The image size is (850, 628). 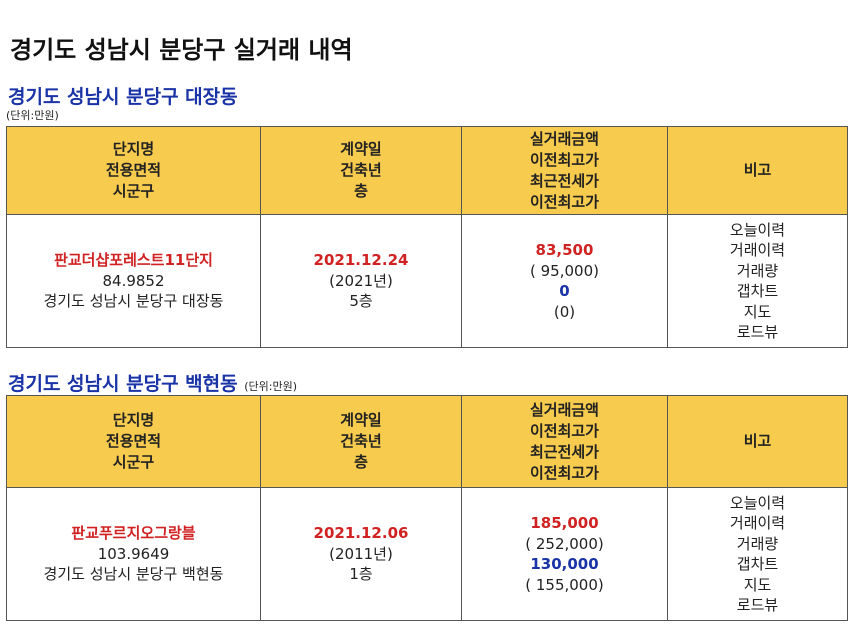 I want to click on cell-price-info: 185,000 ( 252,000) 130,000 ( 155,000), so click(x=564, y=554).